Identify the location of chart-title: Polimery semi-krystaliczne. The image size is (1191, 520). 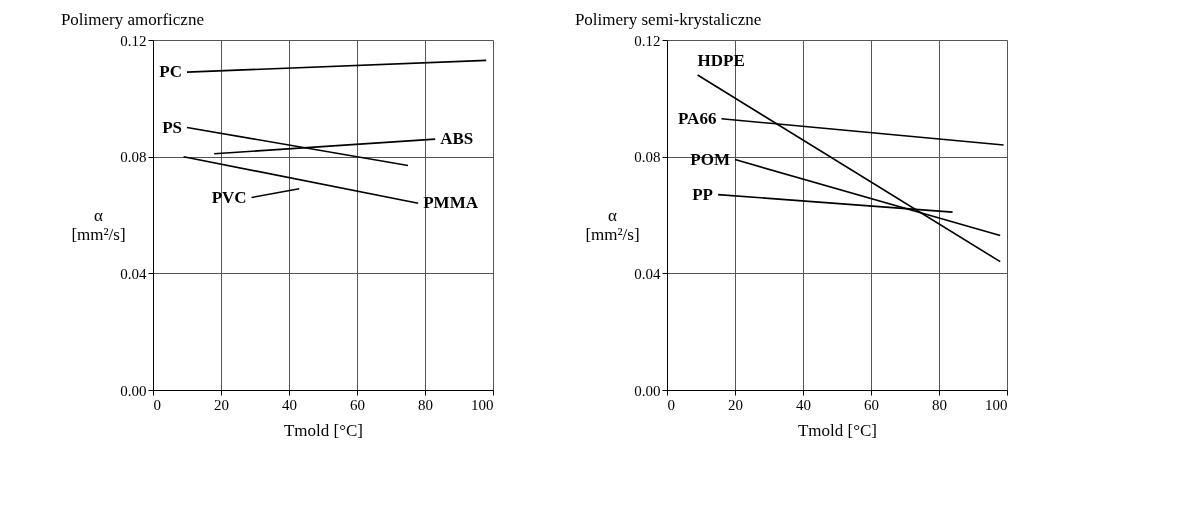
(668, 19).